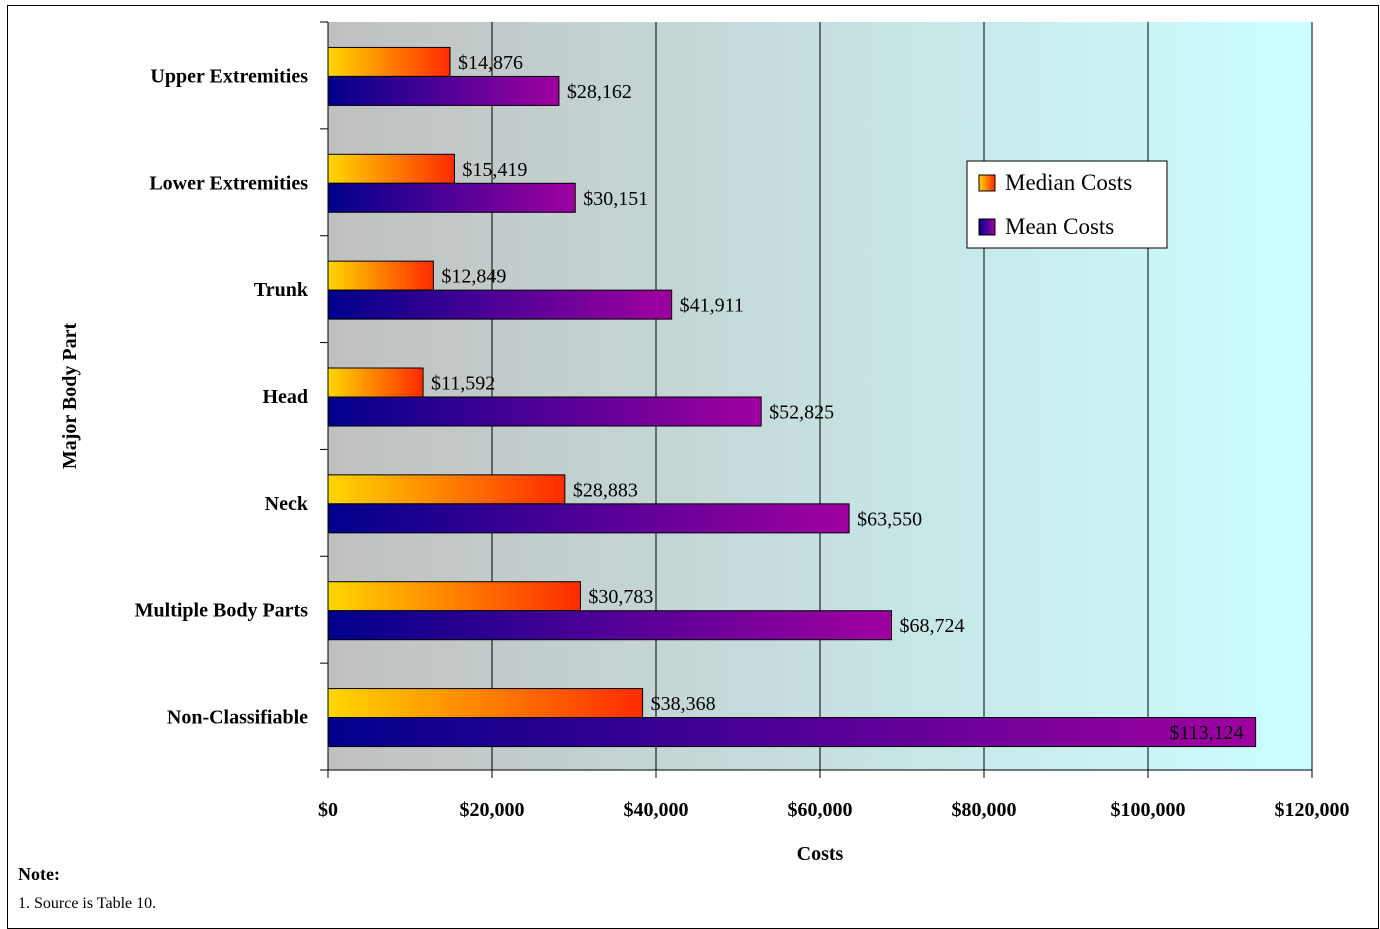 This screenshot has height=929, width=1380. What do you see at coordinates (463, 384) in the screenshot?
I see `median-cost-label: $11,592` at bounding box center [463, 384].